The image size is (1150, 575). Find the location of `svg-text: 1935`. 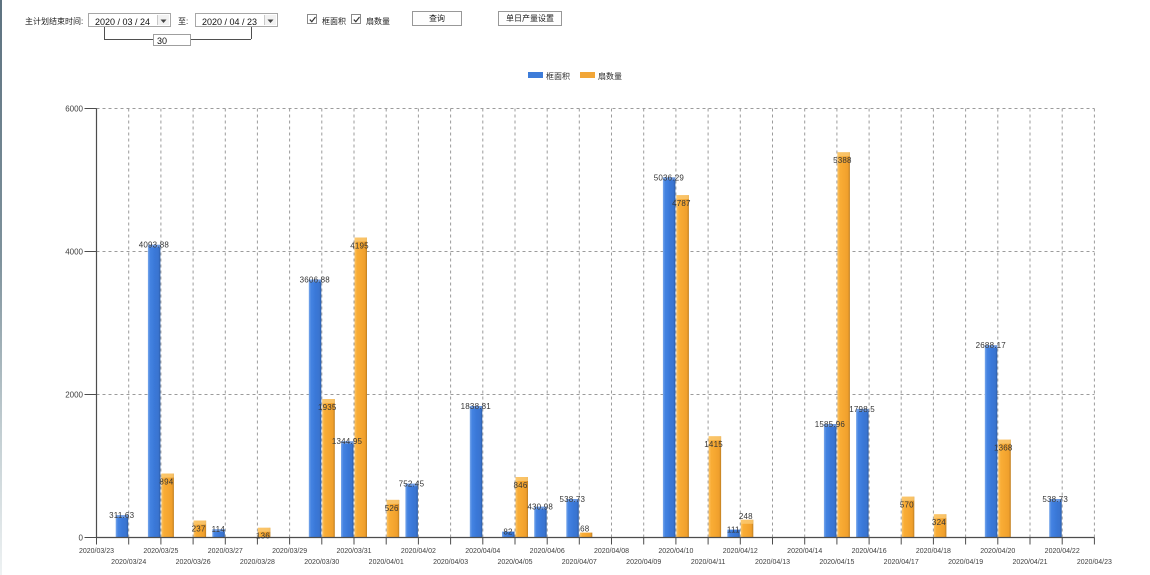

svg-text: 1935 is located at coordinates (327, 407).